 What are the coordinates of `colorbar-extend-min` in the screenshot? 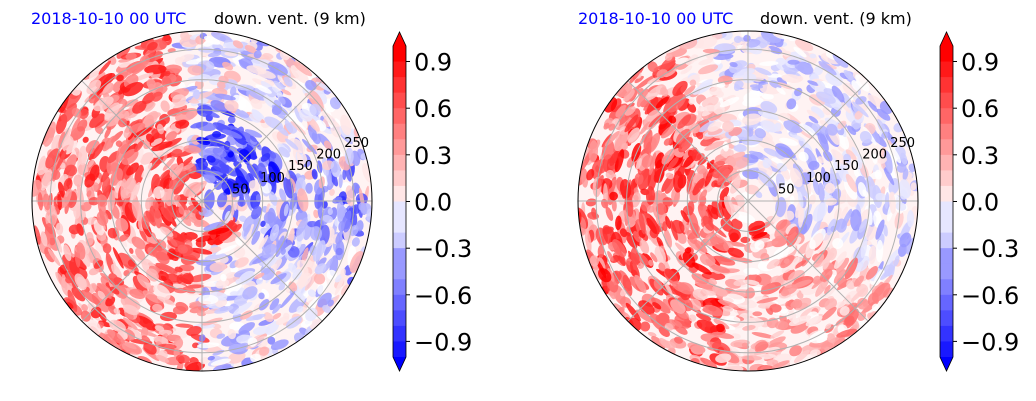 It's located at (399, 364).